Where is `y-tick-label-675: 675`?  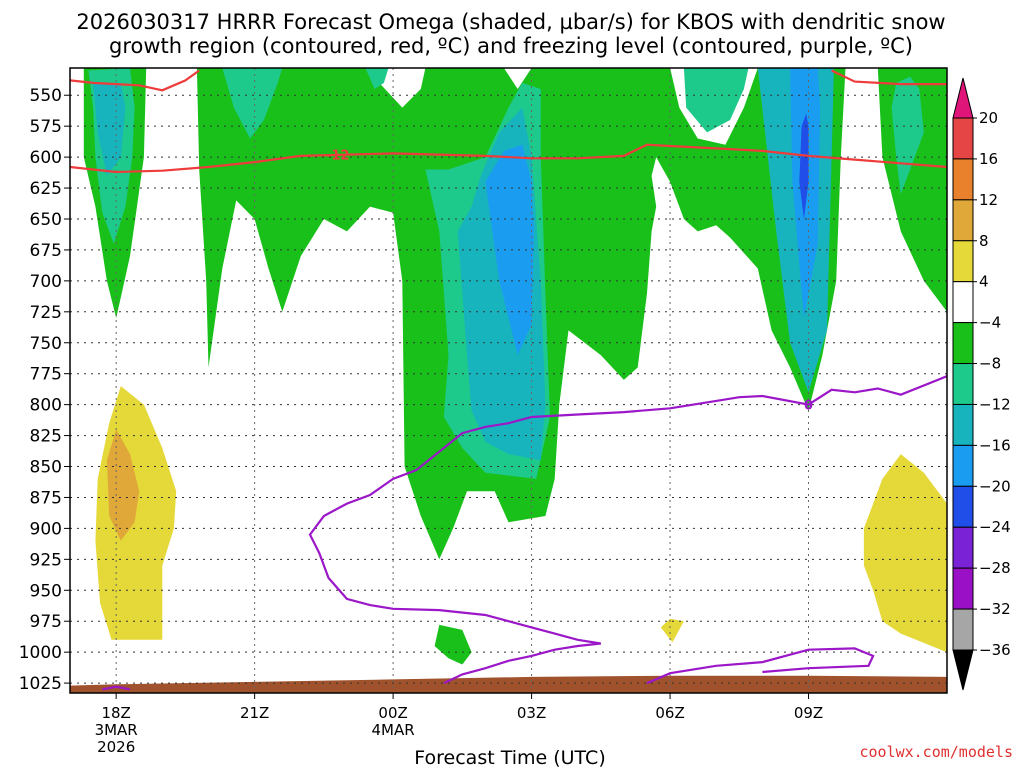 y-tick-label-675: 675 is located at coordinates (46, 251).